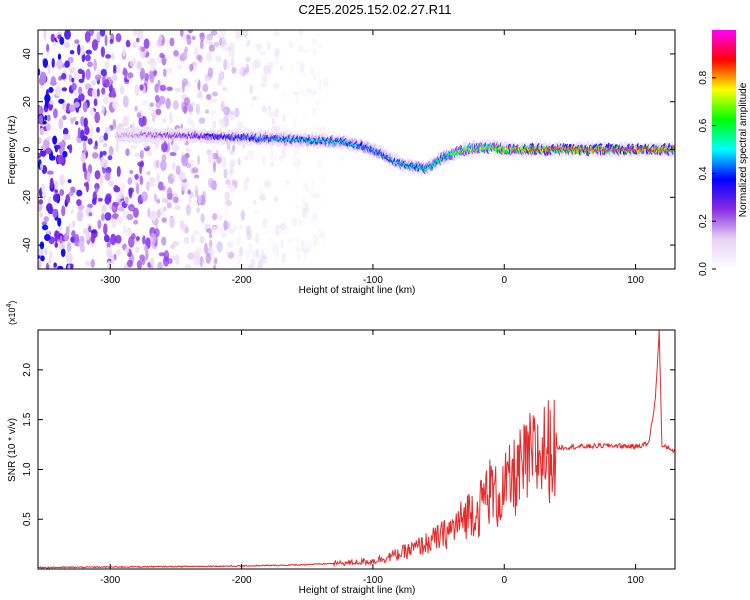 The height and width of the screenshot is (600, 750). Describe the element at coordinates (635, 580) in the screenshot. I see `x-tick-label: 100` at that location.